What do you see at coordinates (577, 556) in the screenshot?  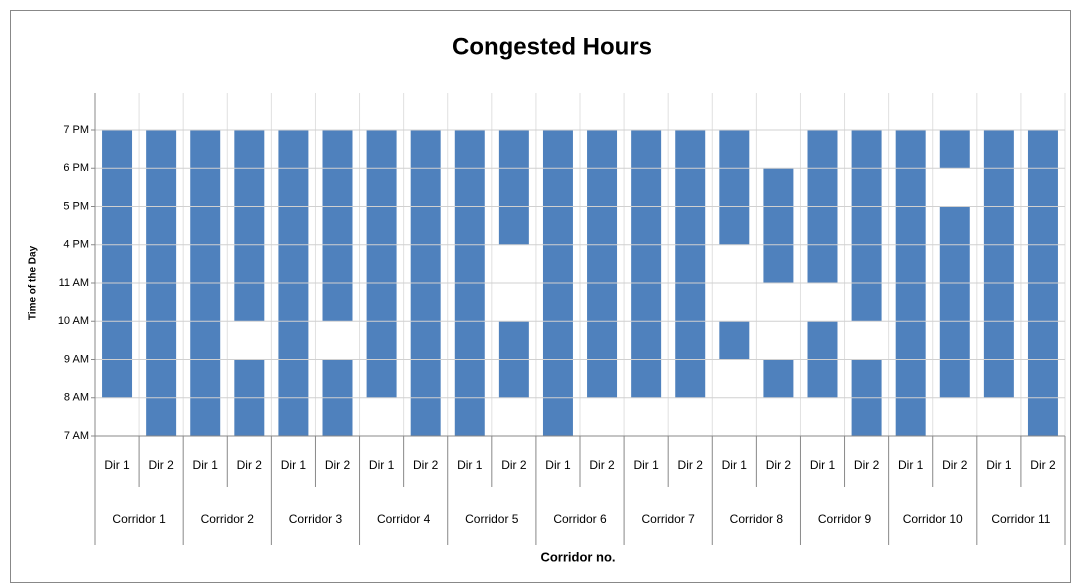 I see `x-axis-title: Corridor no.` at bounding box center [577, 556].